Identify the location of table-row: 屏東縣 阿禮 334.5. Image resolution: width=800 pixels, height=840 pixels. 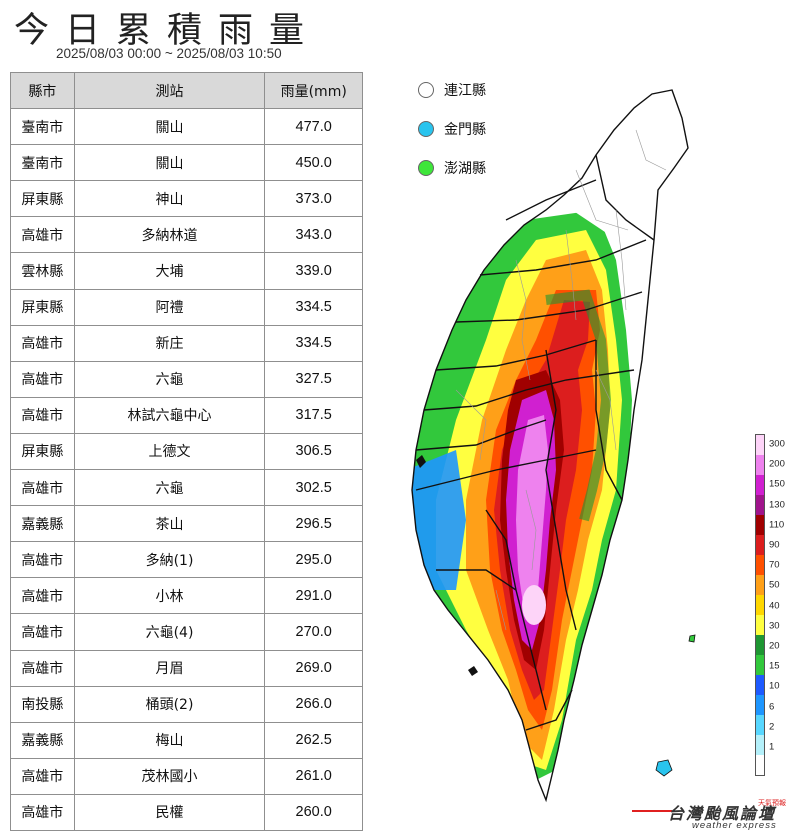
(186, 307).